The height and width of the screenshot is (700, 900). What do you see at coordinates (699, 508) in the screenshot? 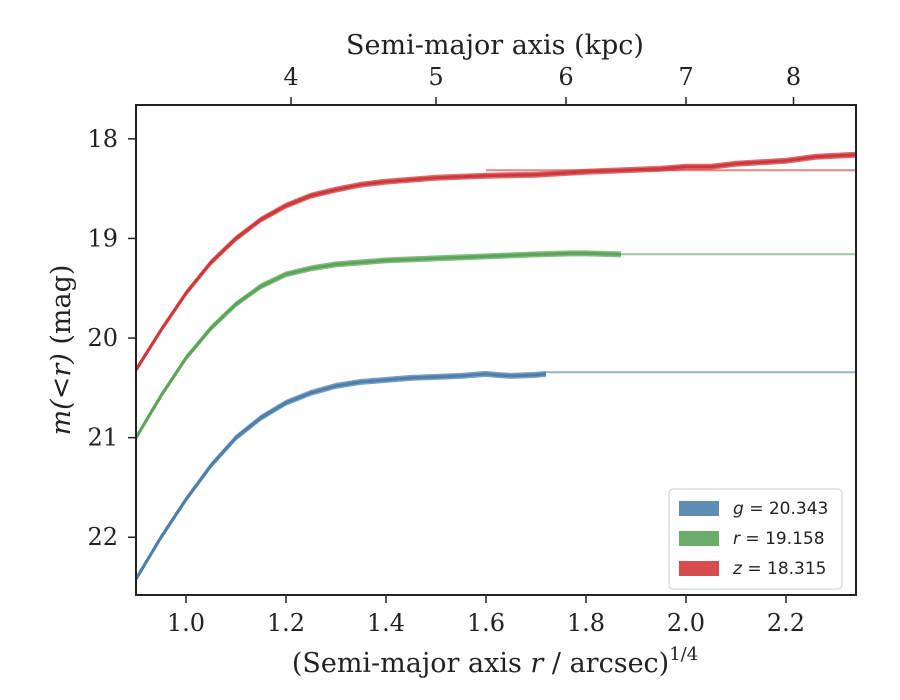
I see `legend-swatch-g` at bounding box center [699, 508].